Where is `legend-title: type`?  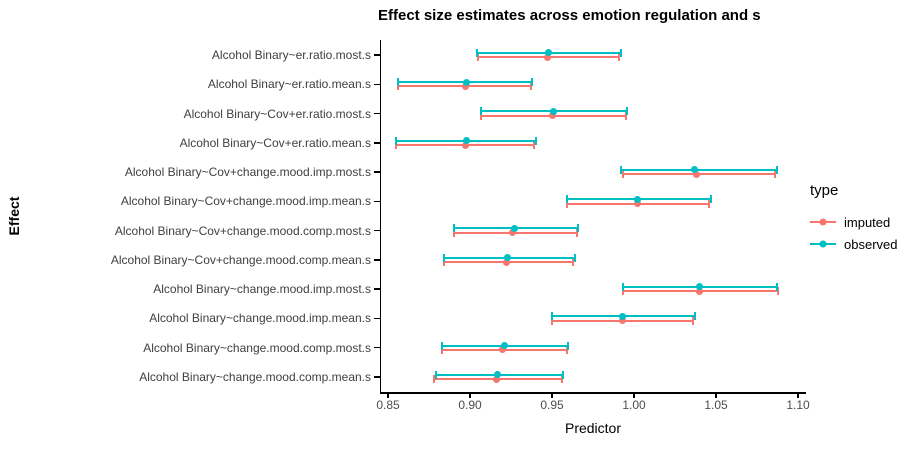
legend-title: type is located at coordinates (824, 190).